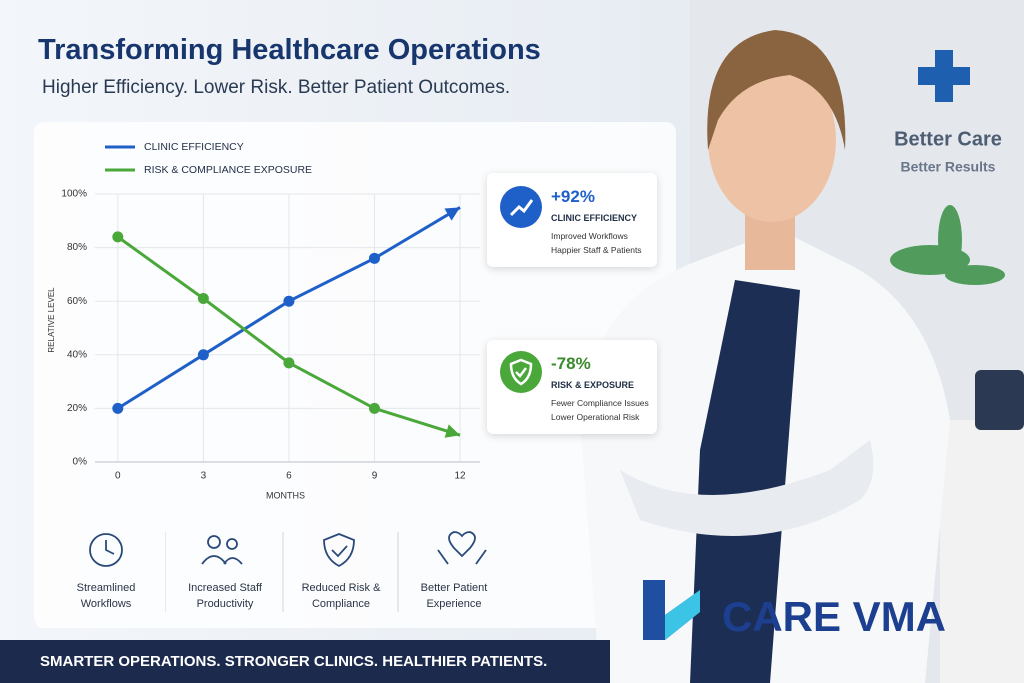 This screenshot has height=683, width=1024. I want to click on callout-line: Happier Staff & Patients, so click(596, 250).